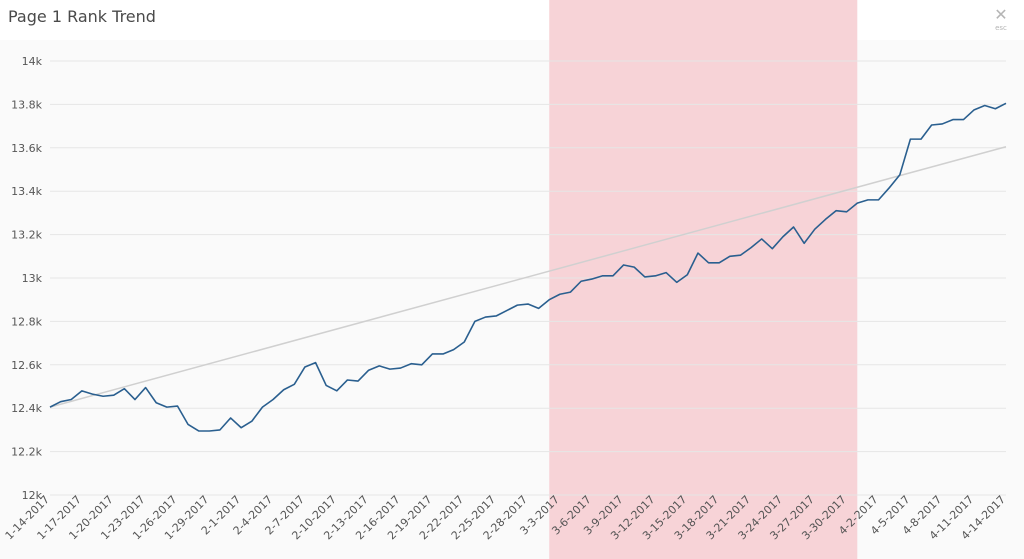 The width and height of the screenshot is (1024, 559). Describe the element at coordinates (1001, 21) in the screenshot. I see `close-button: ✕ esc` at that location.